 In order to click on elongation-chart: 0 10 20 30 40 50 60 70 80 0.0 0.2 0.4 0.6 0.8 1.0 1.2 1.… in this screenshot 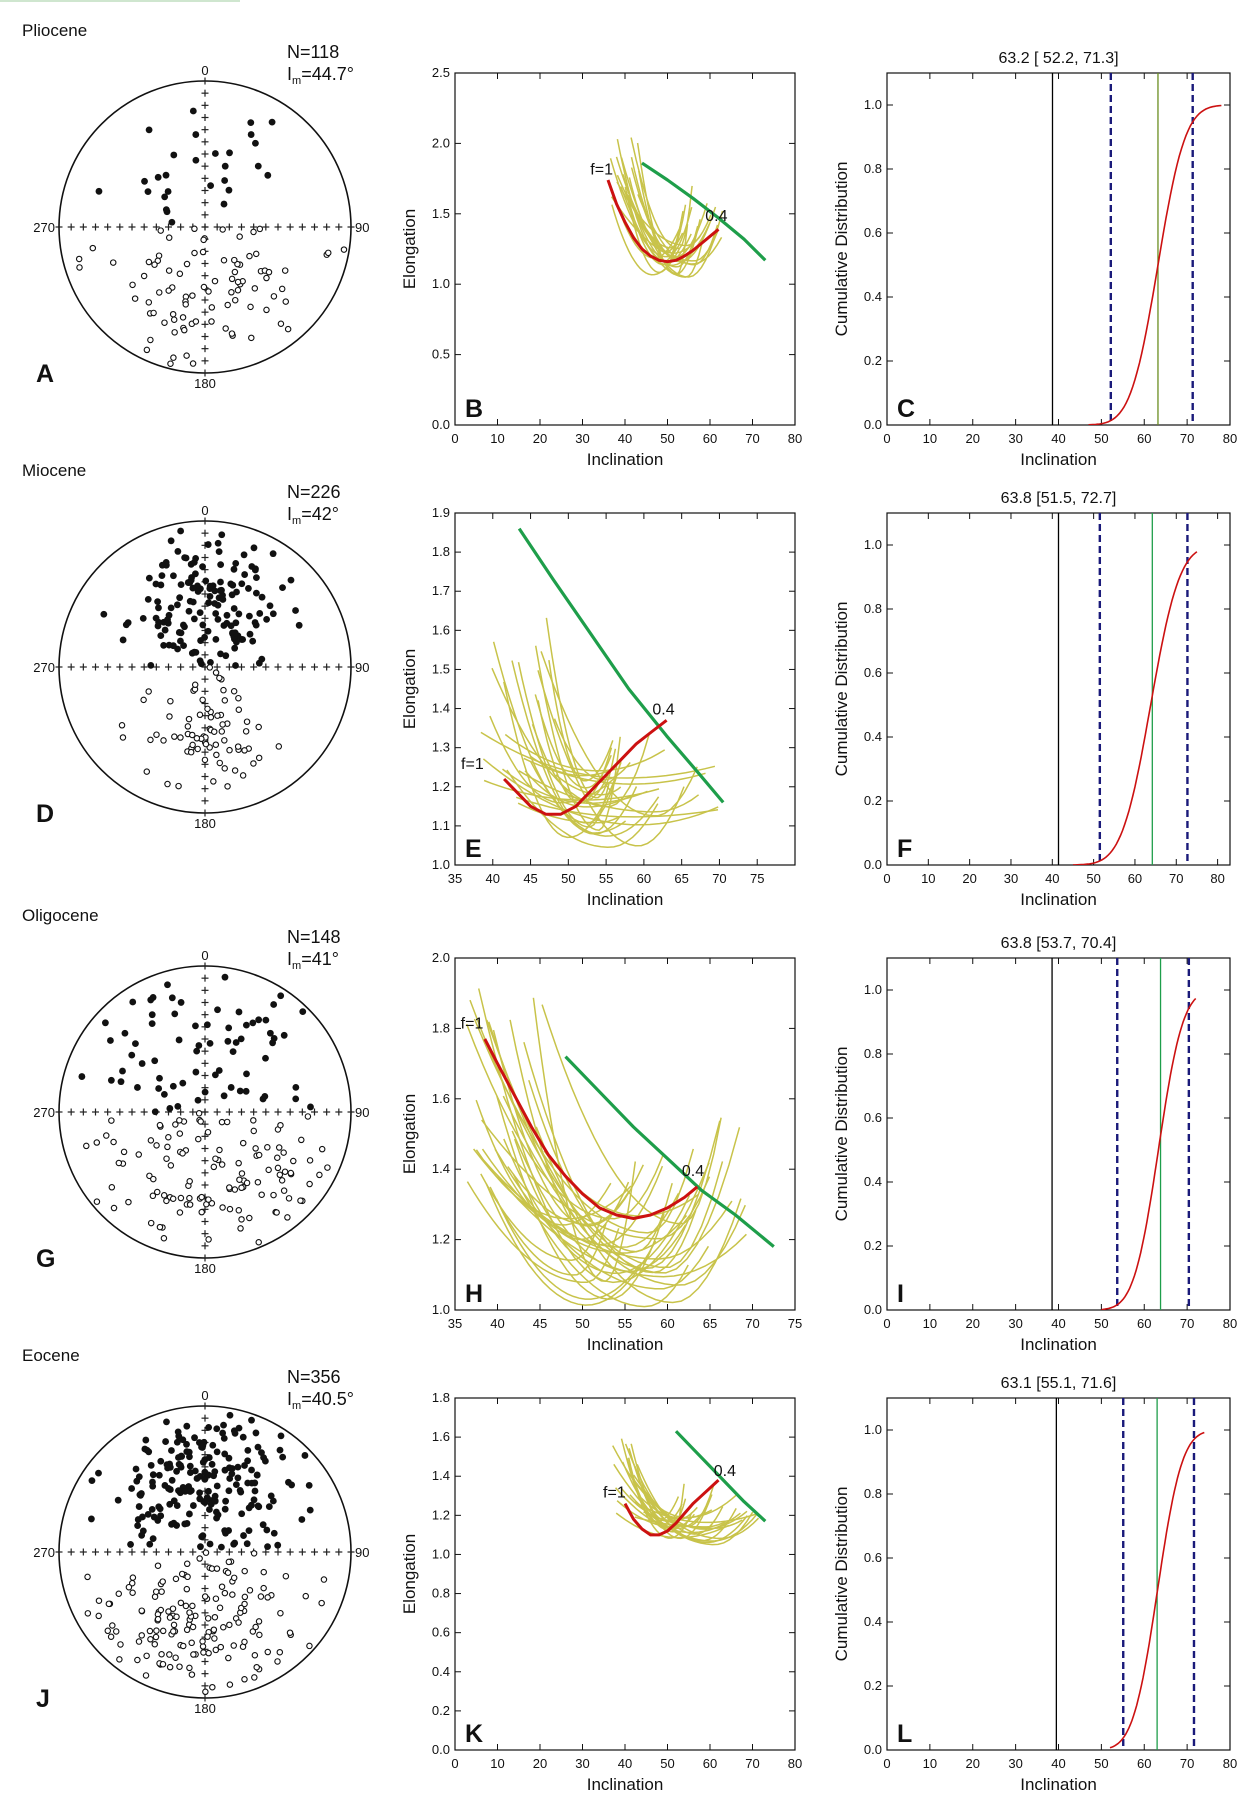, I will do `click(601, 1592)`.